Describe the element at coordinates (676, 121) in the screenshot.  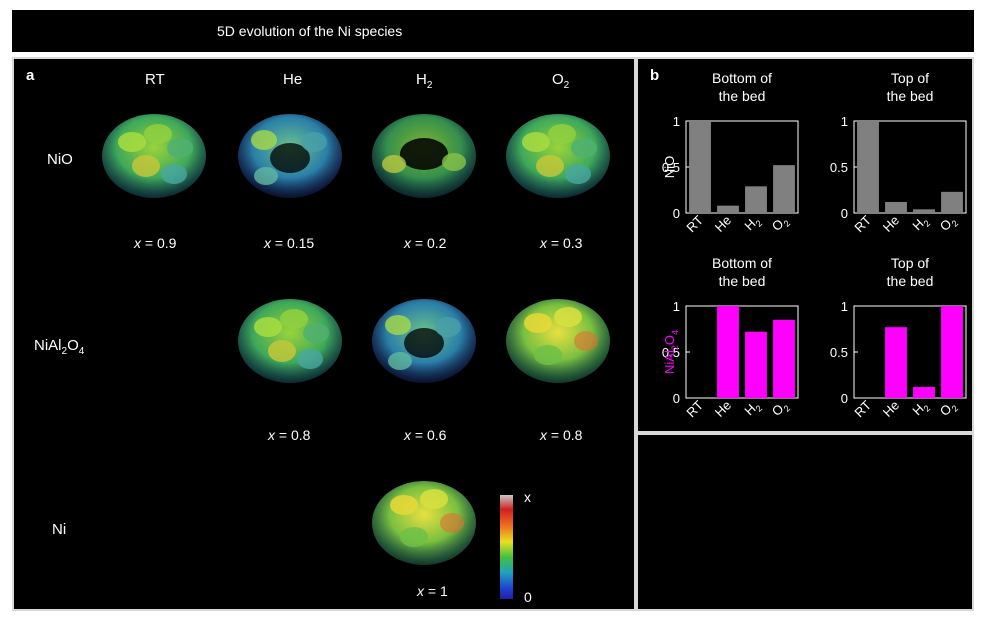
I see `chart1-ytick-label: 1` at that location.